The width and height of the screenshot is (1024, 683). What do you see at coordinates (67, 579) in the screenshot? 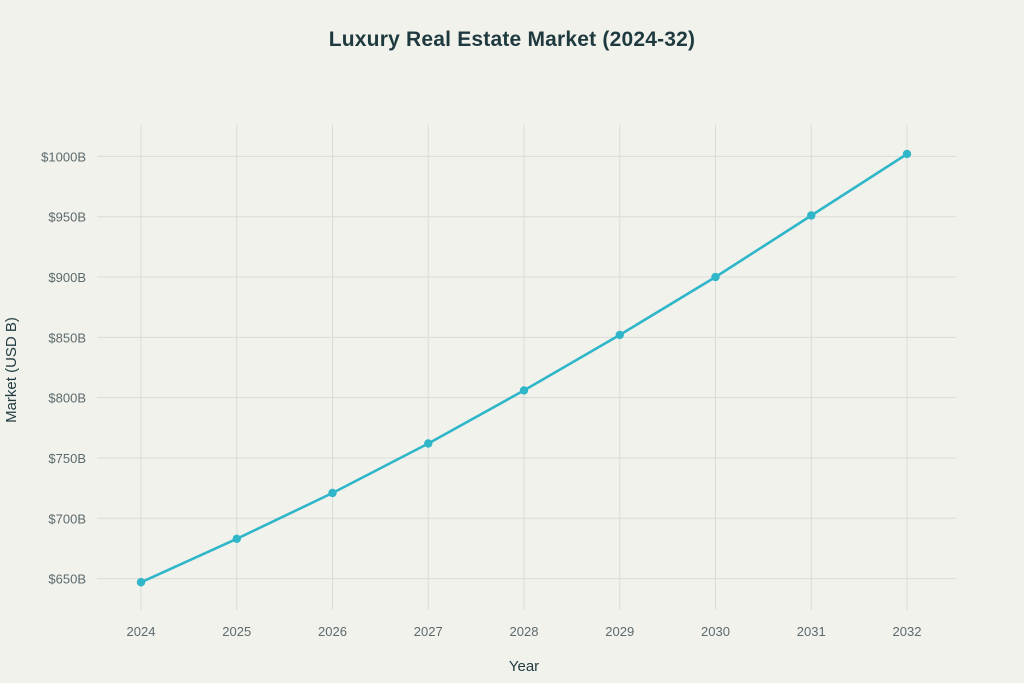
I see `y-tick-label: $650B` at bounding box center [67, 579].